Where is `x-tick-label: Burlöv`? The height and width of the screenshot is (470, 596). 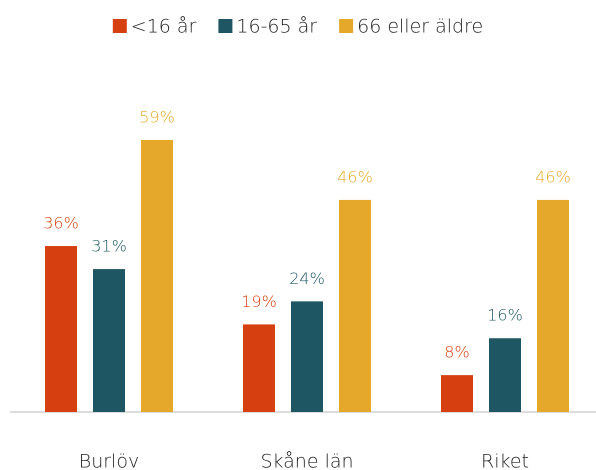 x-tick-label: Burlöv is located at coordinates (109, 460).